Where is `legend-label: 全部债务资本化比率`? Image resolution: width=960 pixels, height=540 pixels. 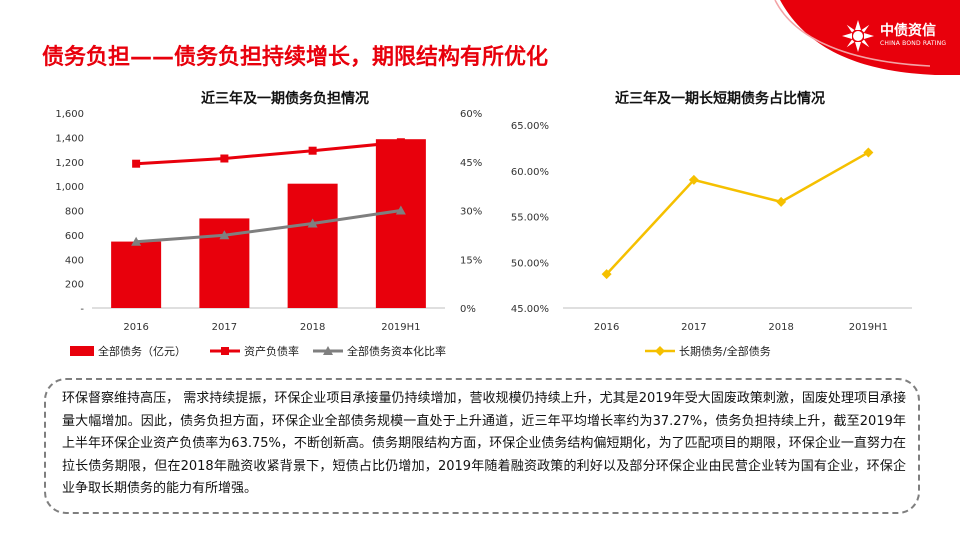
legend-label: 全部债务资本化比率 is located at coordinates (396, 351).